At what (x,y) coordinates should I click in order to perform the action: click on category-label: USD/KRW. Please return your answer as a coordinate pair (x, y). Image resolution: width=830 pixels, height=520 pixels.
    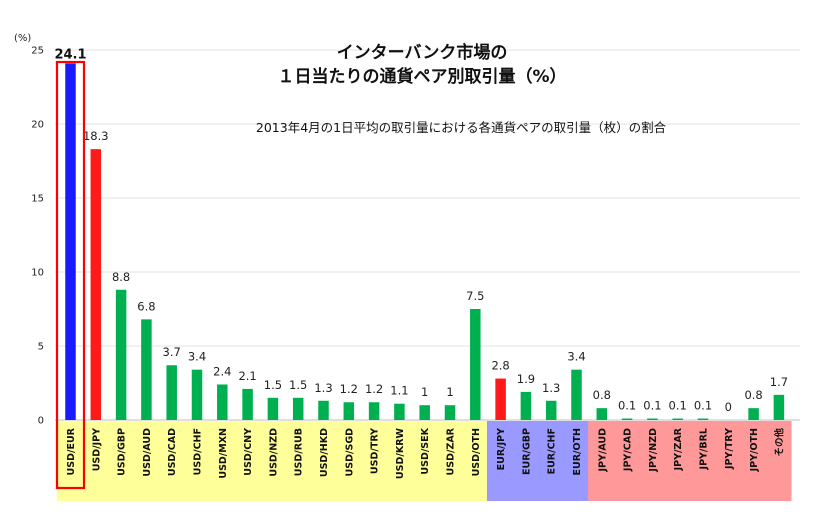
    Looking at the image, I should click on (400, 453).